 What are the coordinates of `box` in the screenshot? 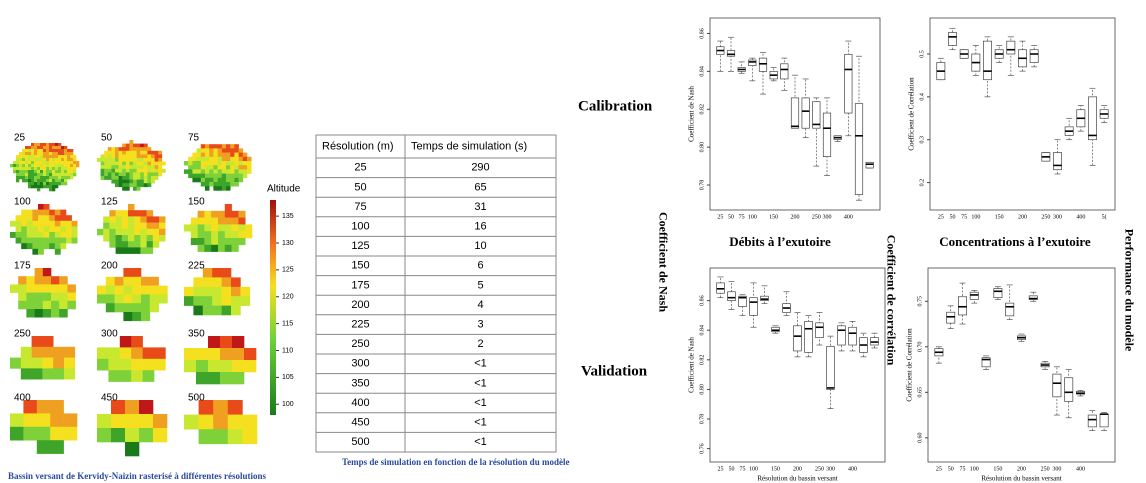 It's located at (819, 330).